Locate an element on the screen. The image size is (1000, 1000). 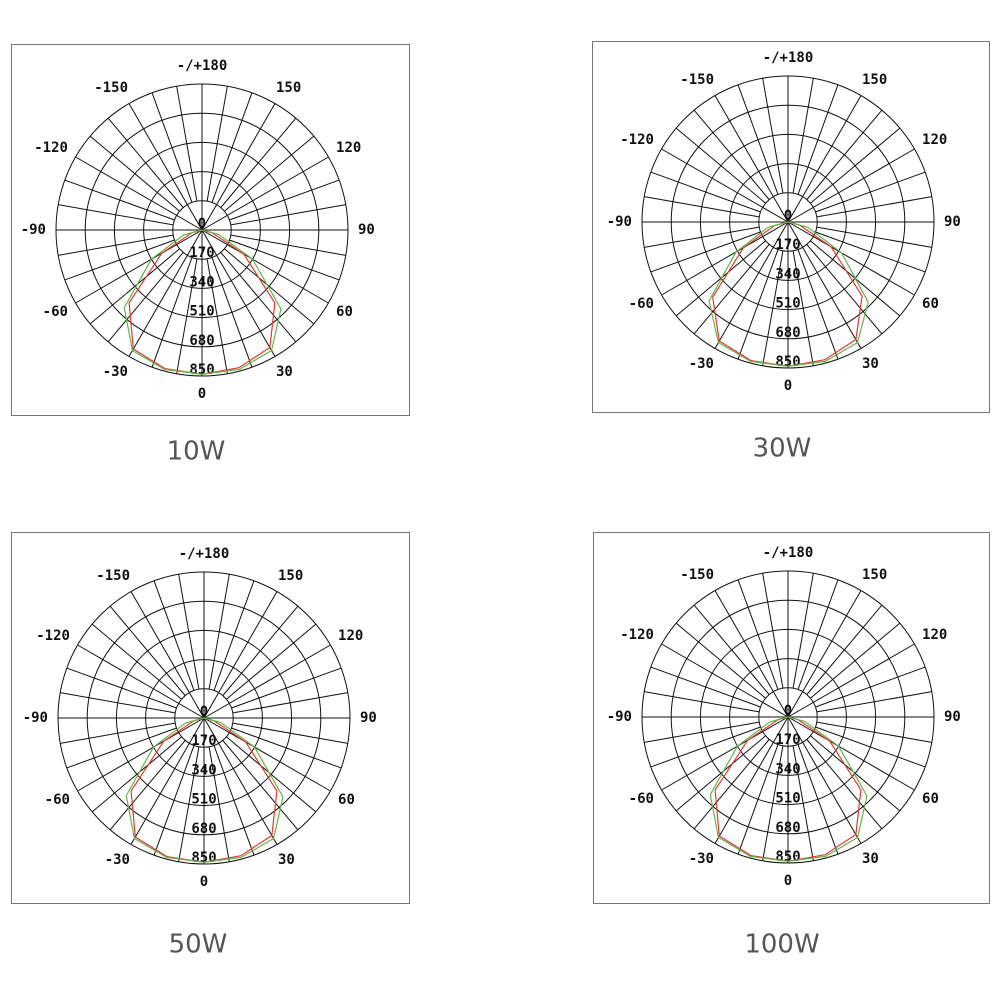
panel-caption: 30W is located at coordinates (782, 449).